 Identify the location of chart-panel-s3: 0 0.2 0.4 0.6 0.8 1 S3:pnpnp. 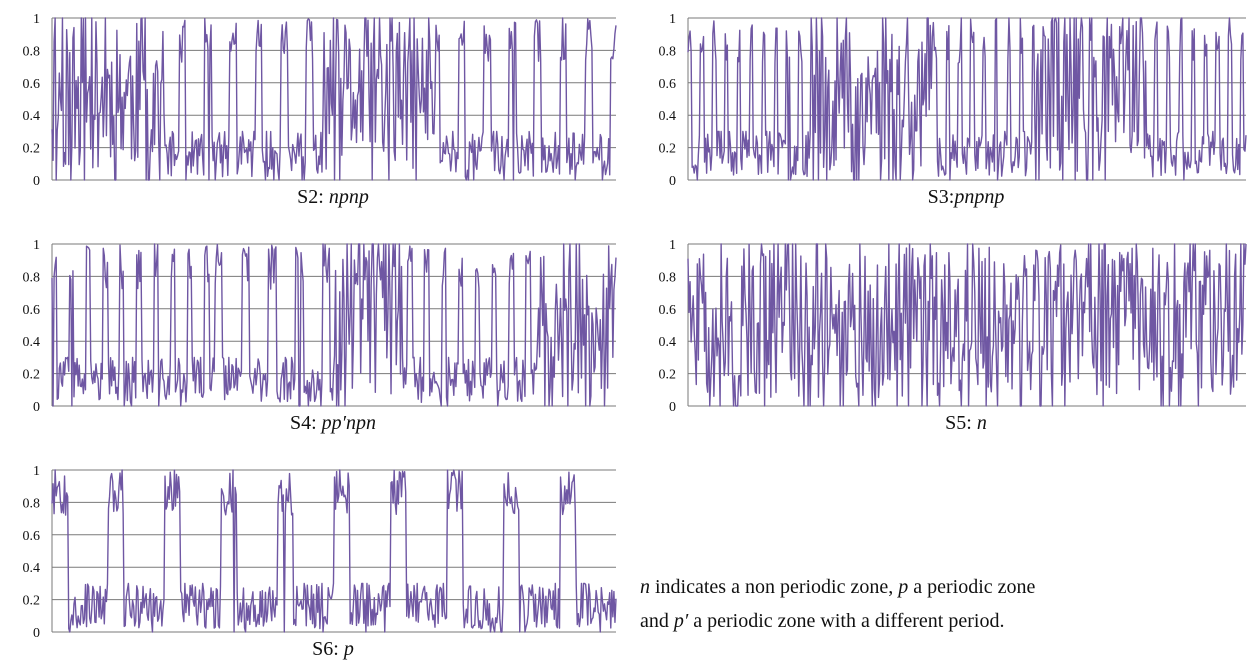
(943, 108).